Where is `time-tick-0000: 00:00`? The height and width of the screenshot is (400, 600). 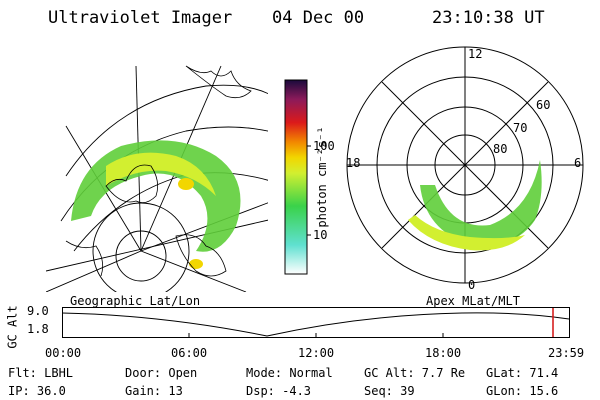
time-tick-0000: 00:00 is located at coordinates (63, 353).